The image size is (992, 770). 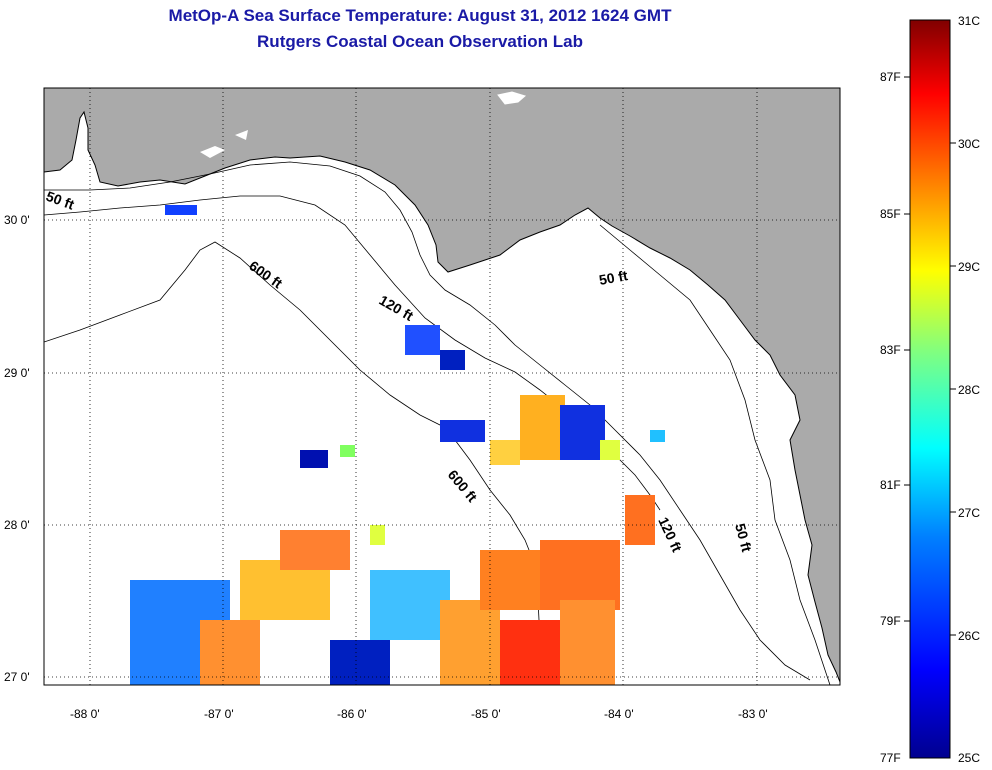 What do you see at coordinates (85, 714) in the screenshot?
I see `lon-tick-label: -88 0'` at bounding box center [85, 714].